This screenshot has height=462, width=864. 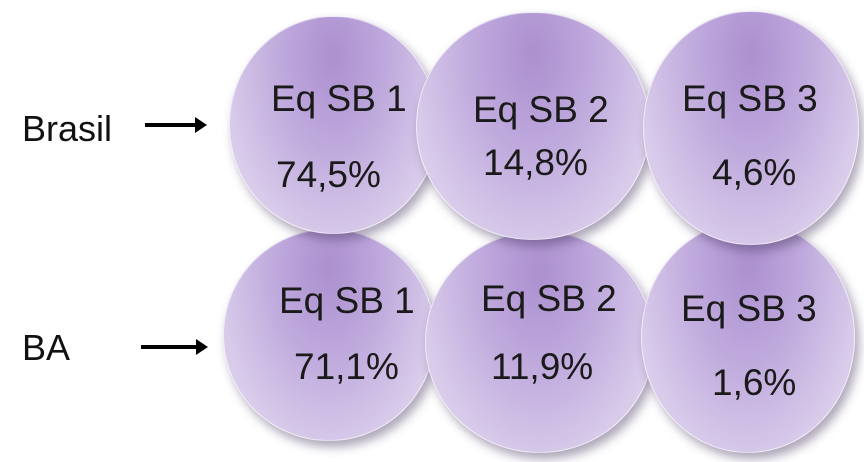 What do you see at coordinates (549, 298) in the screenshot?
I see `ba-eq-sb-2-name: Eq SB 2` at bounding box center [549, 298].